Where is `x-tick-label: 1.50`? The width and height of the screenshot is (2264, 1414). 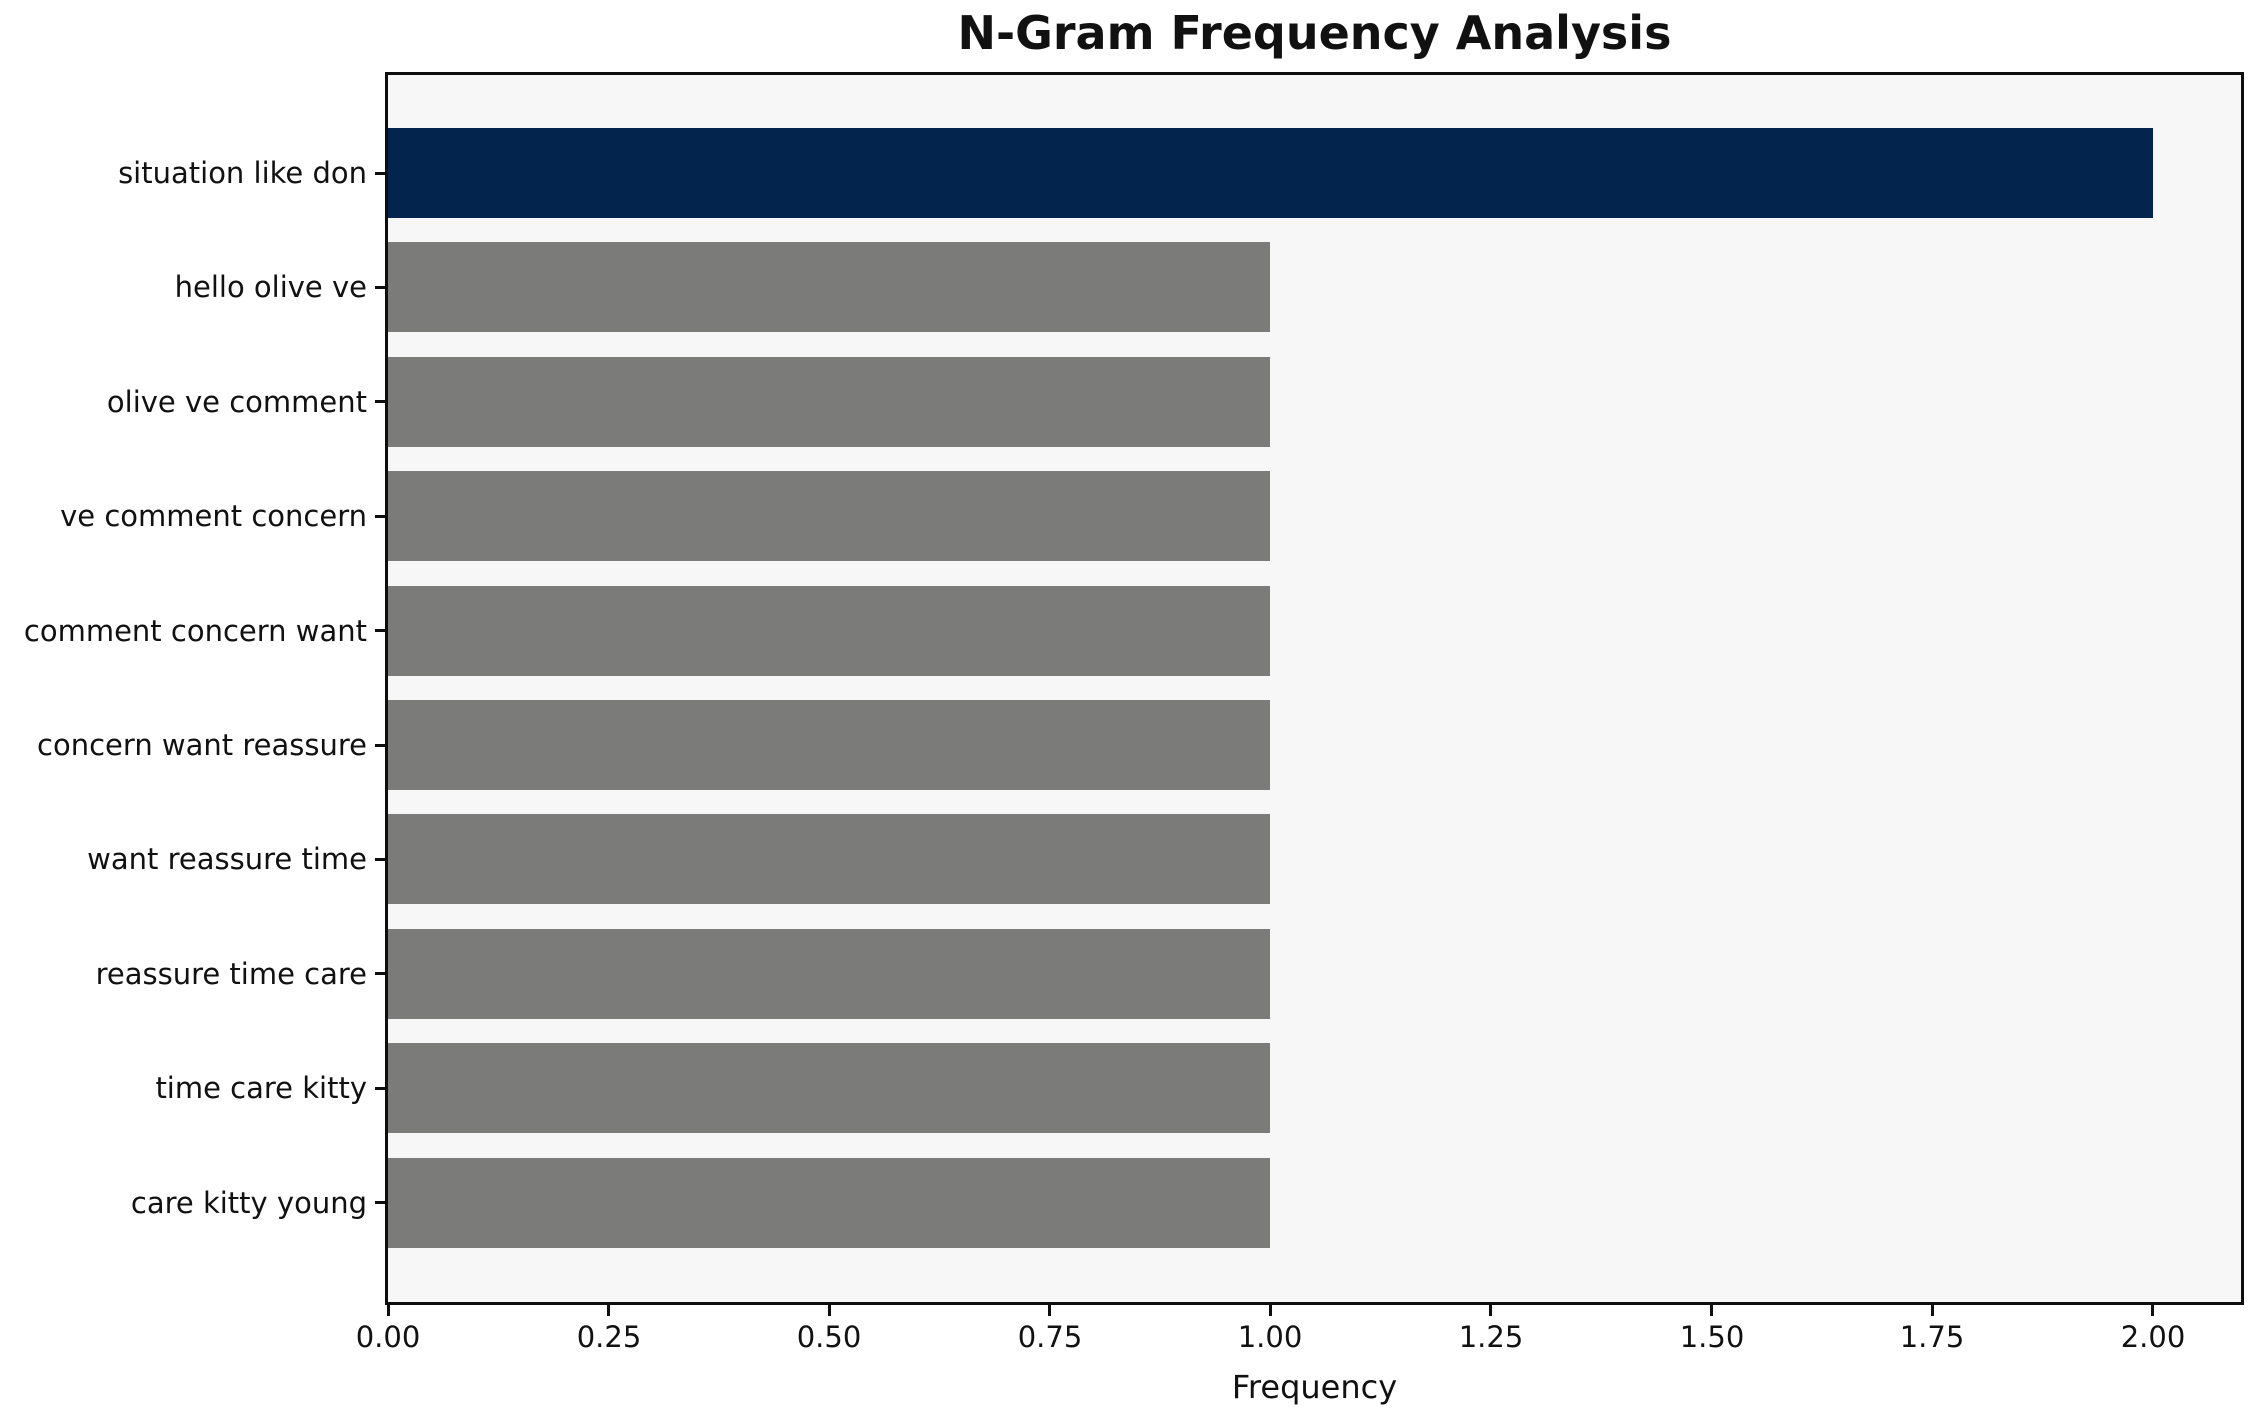
x-tick-label: 1.50 is located at coordinates (1712, 1337).